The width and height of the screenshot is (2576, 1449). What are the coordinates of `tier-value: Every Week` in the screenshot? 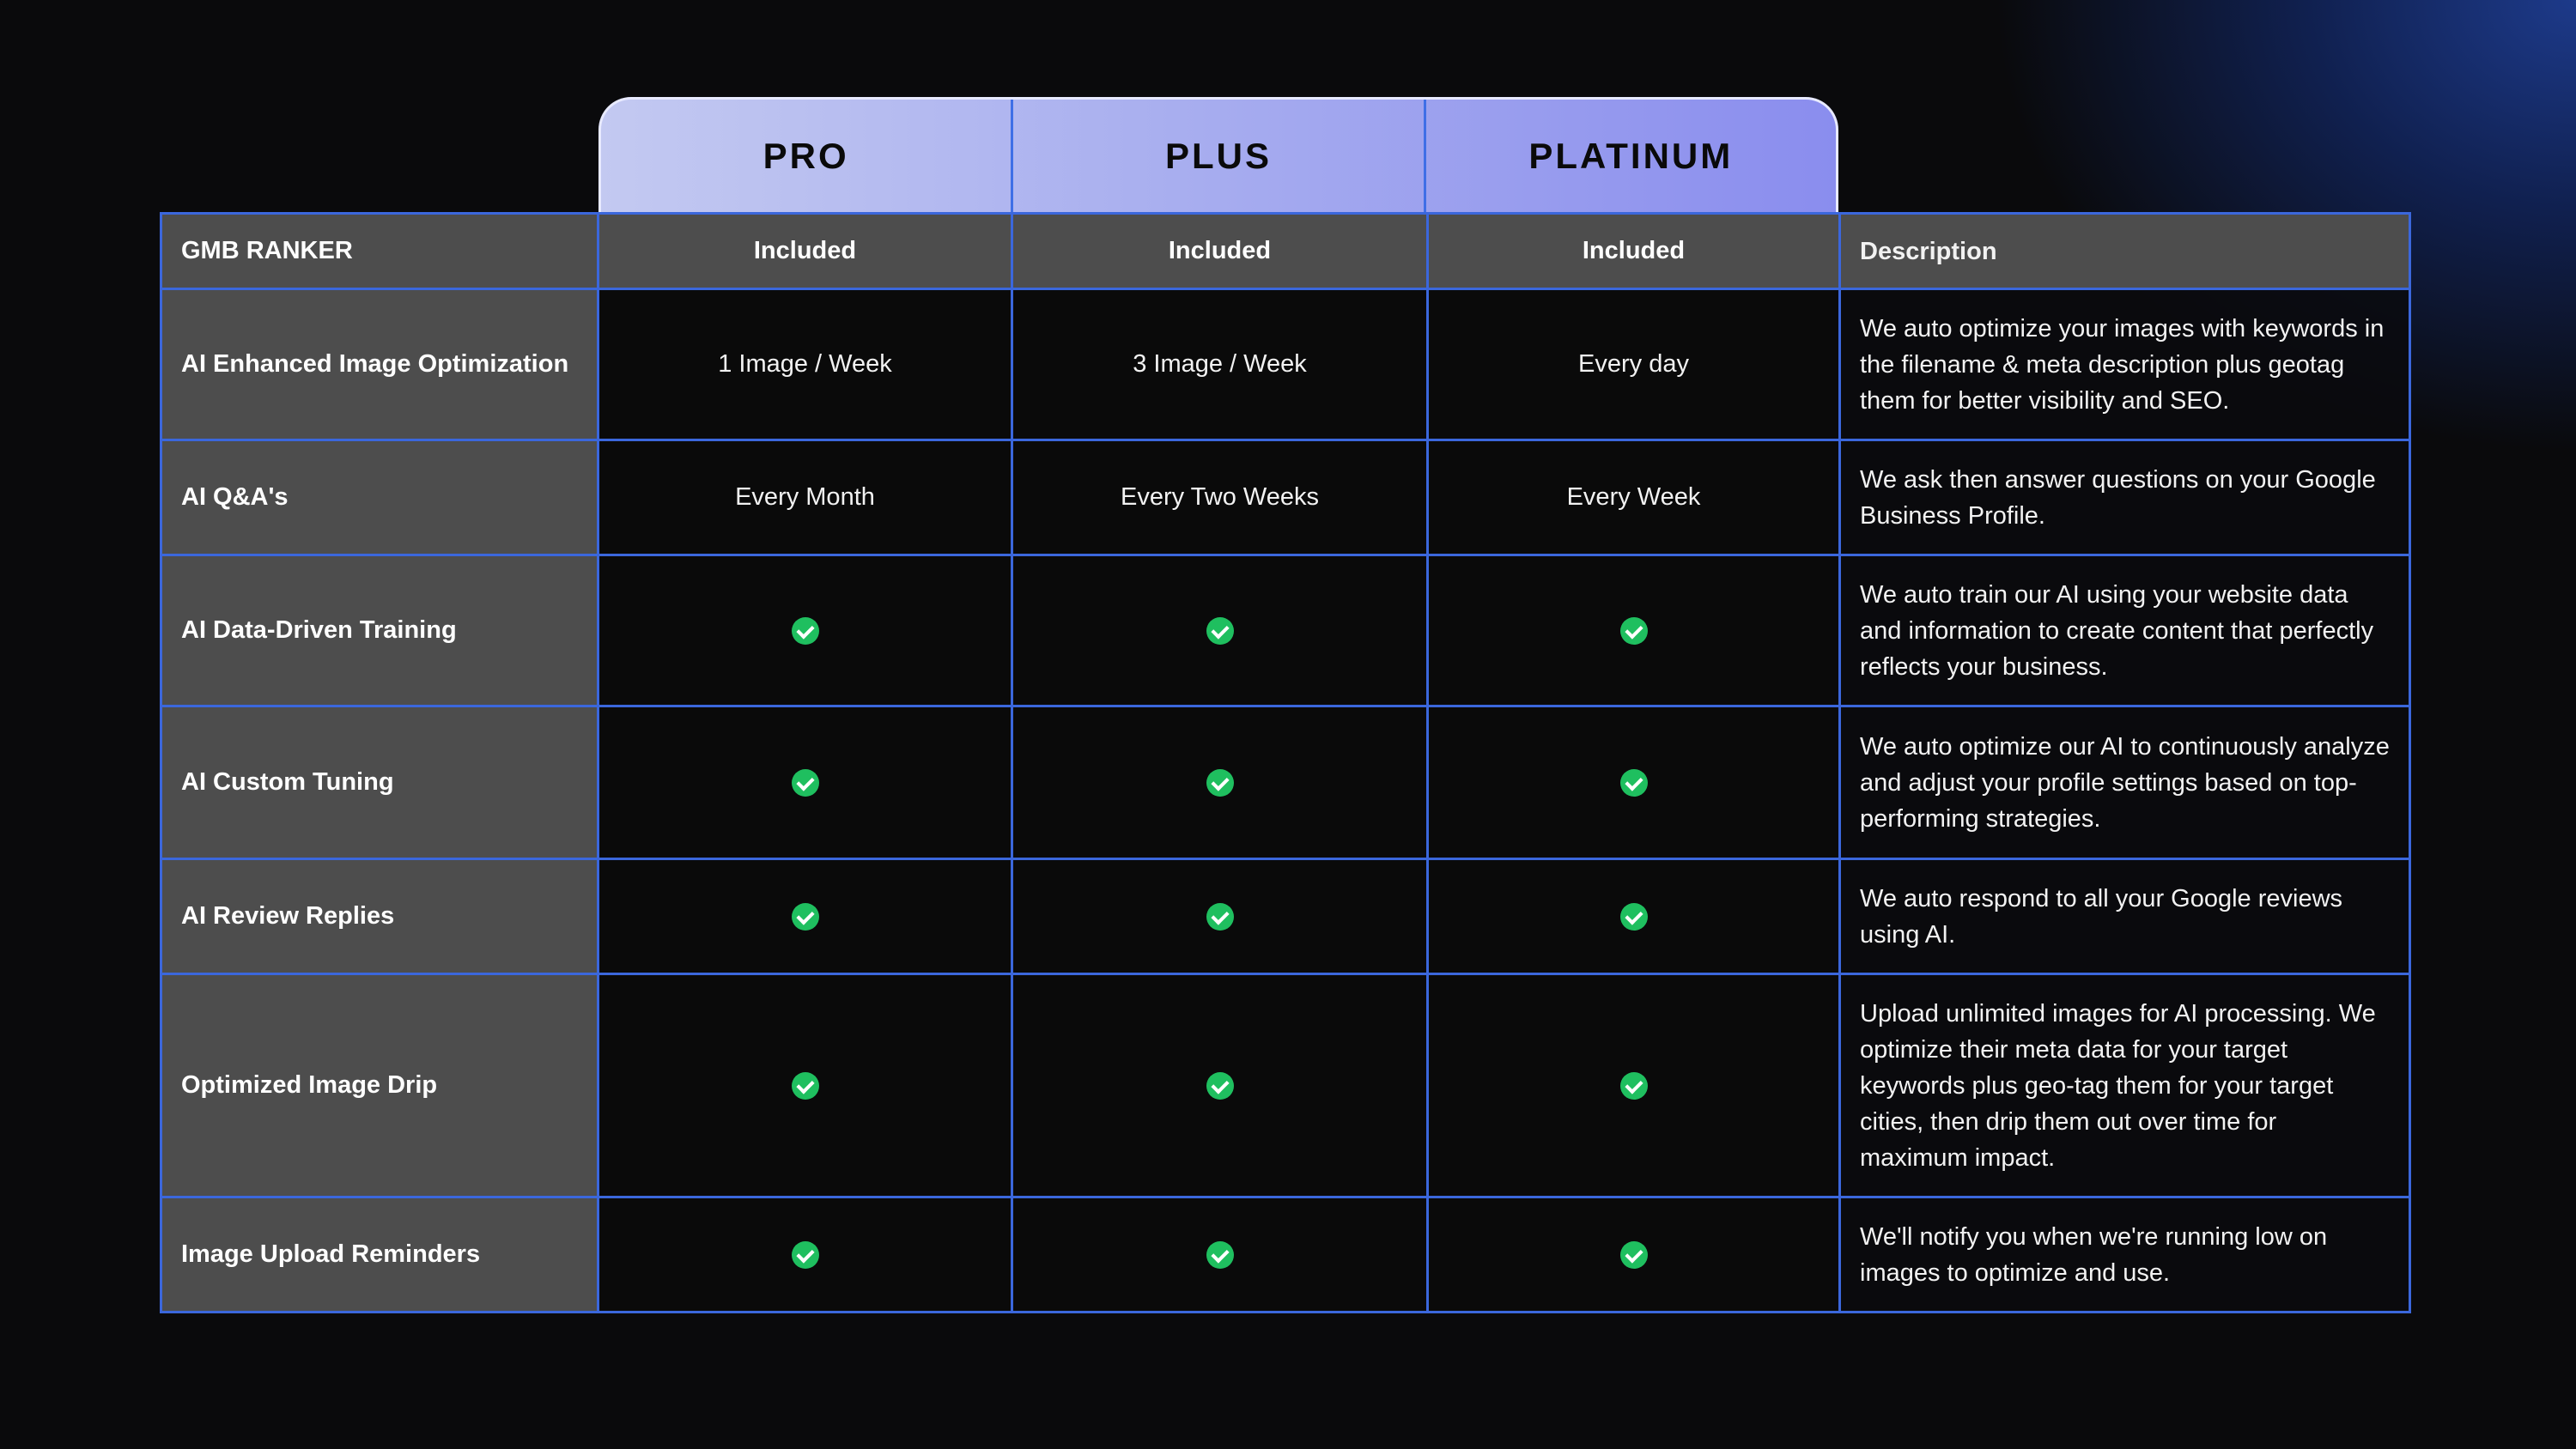 It's located at (1634, 497).